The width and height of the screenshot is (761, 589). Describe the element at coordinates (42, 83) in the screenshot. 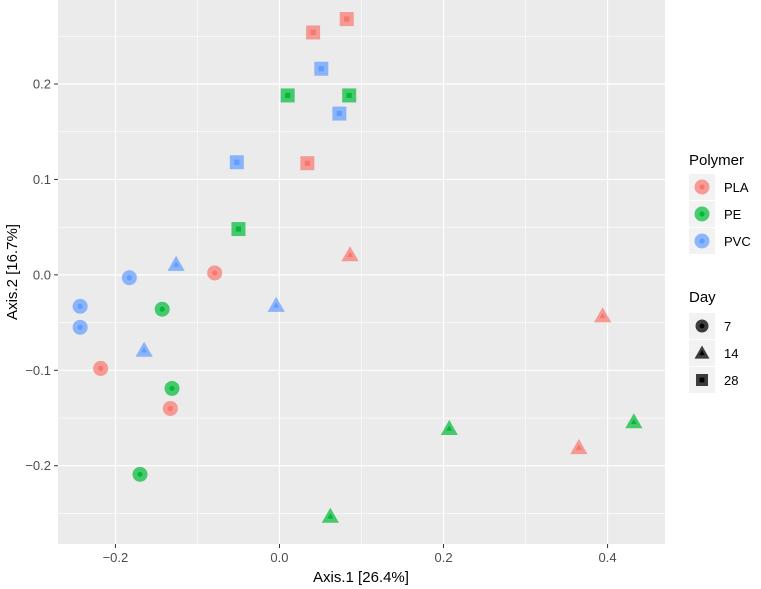

I see `y-tick-label: 0.2` at that location.